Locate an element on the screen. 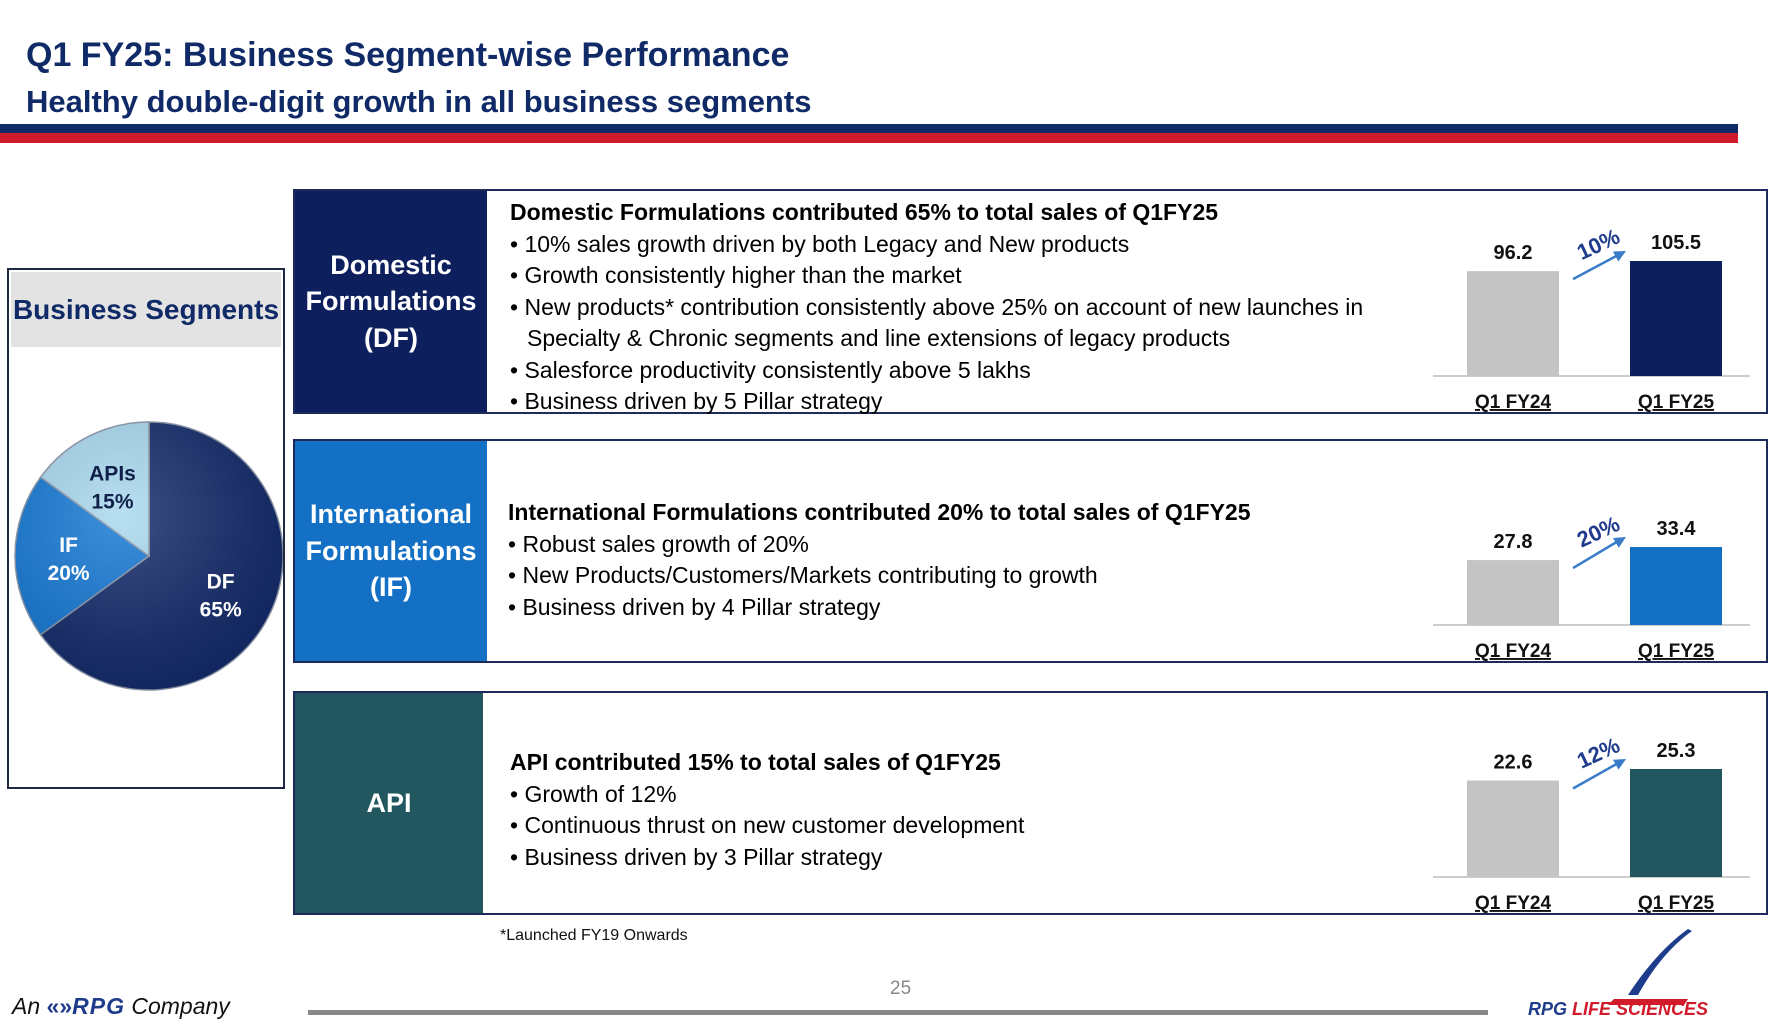 The width and height of the screenshot is (1780, 1030). footer-rule is located at coordinates (898, 1012).